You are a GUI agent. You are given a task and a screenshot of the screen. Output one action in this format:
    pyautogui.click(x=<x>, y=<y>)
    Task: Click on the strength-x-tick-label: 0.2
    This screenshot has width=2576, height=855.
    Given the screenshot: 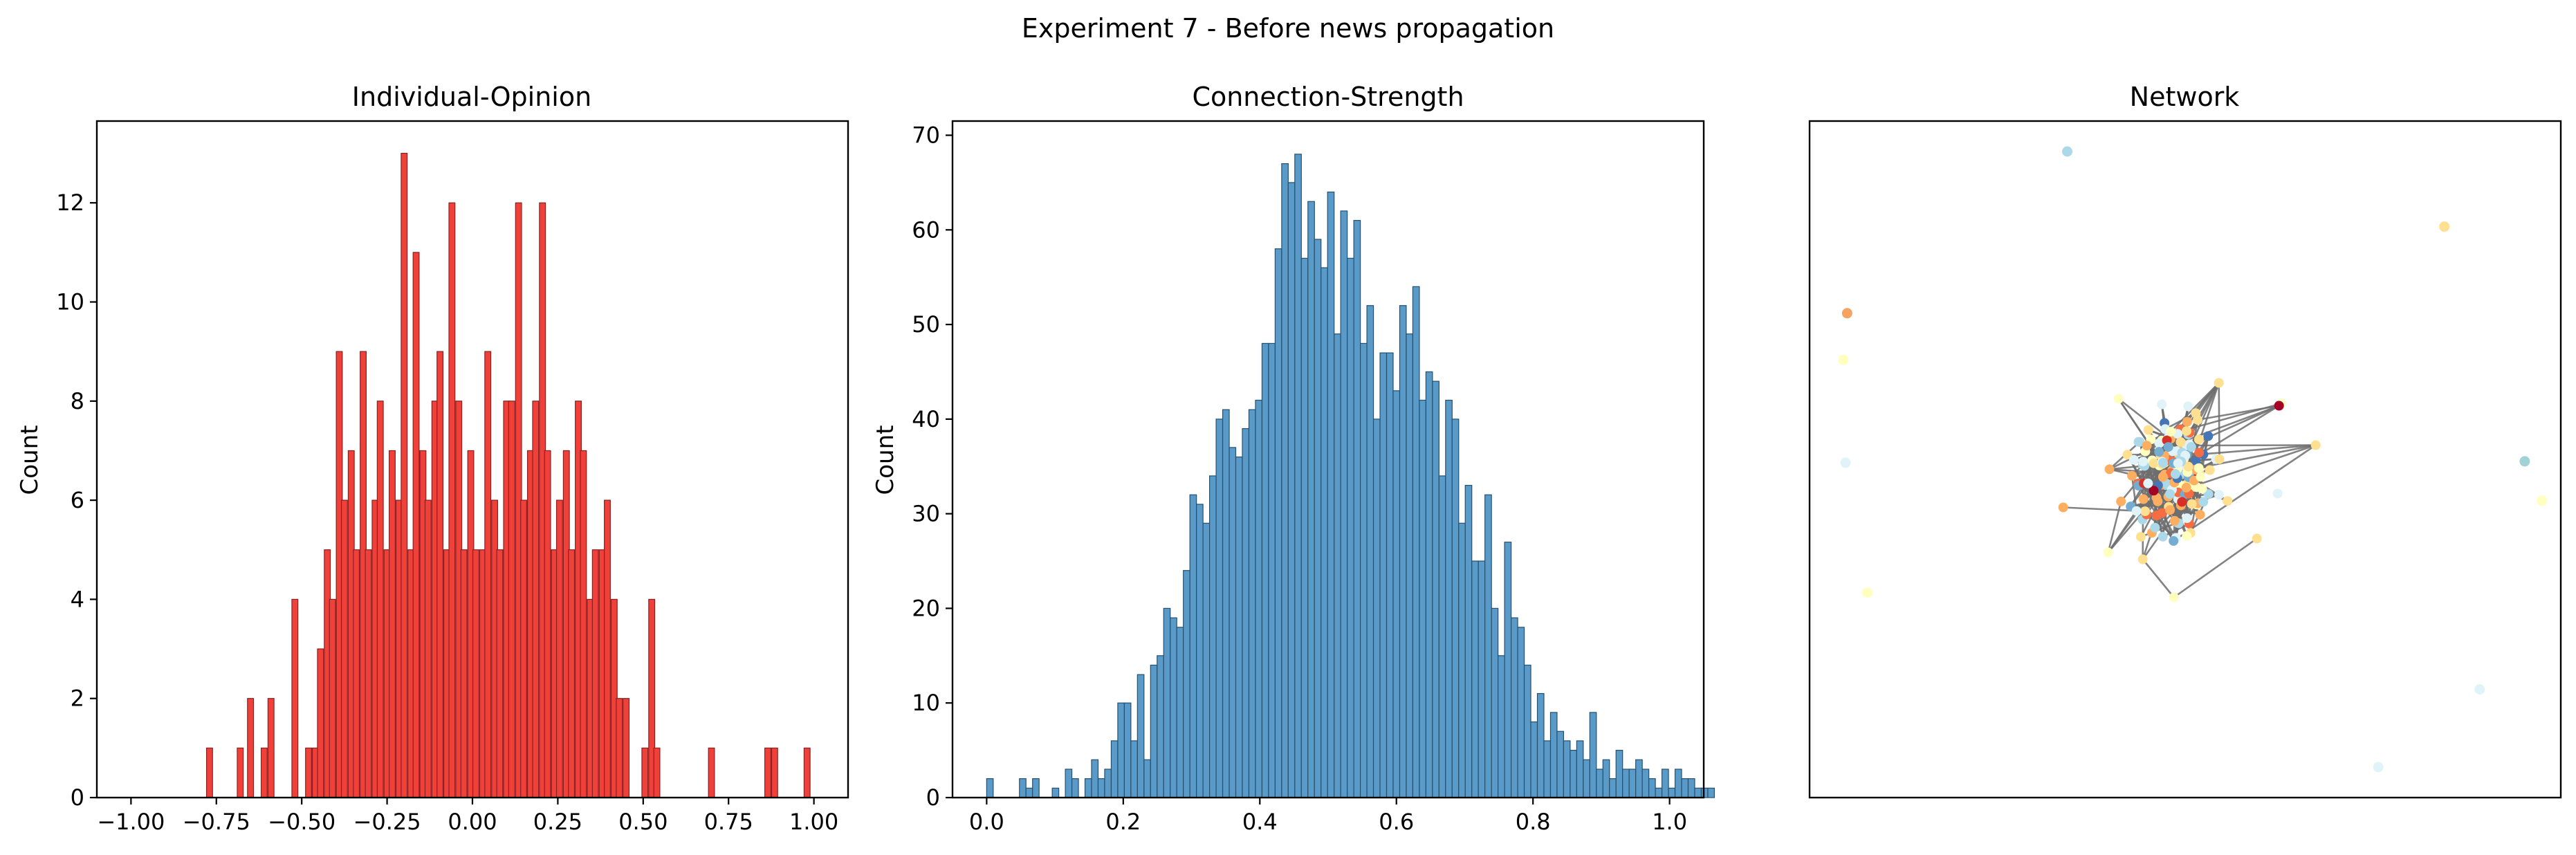 What is the action you would take?
    pyautogui.click(x=1123, y=822)
    